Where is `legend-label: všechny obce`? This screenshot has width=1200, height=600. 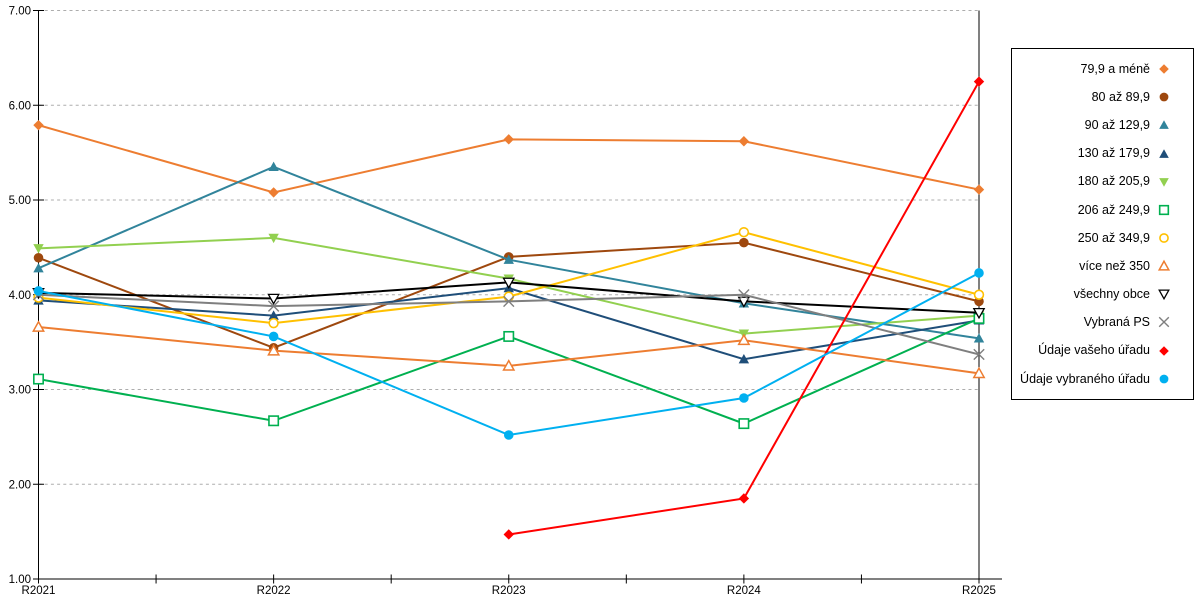
legend-label: všechny obce is located at coordinates (1111, 294).